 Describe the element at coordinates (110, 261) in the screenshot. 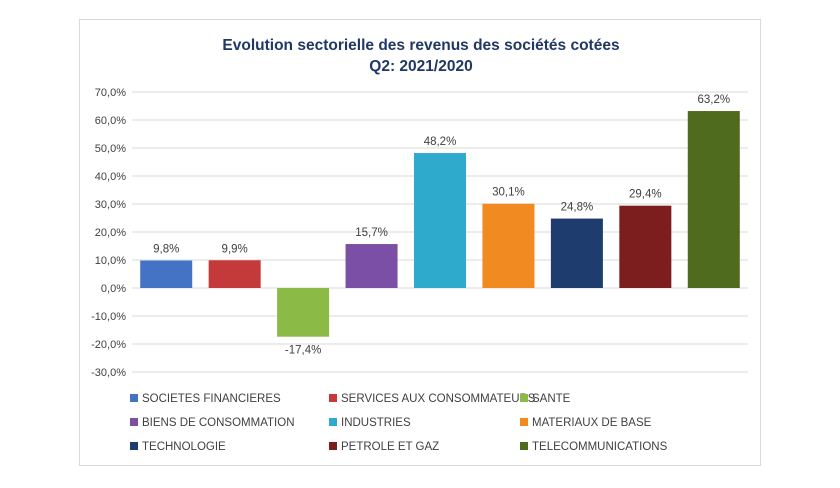

I see `y-tick-label: 10,0%` at that location.